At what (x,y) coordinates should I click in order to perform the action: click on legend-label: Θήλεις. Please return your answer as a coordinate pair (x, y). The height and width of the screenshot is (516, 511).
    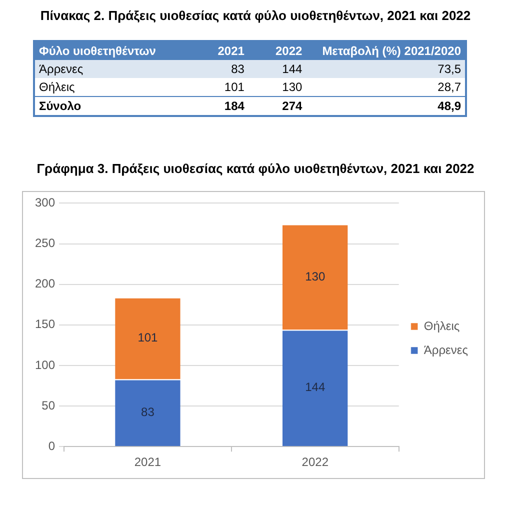
    Looking at the image, I should click on (442, 325).